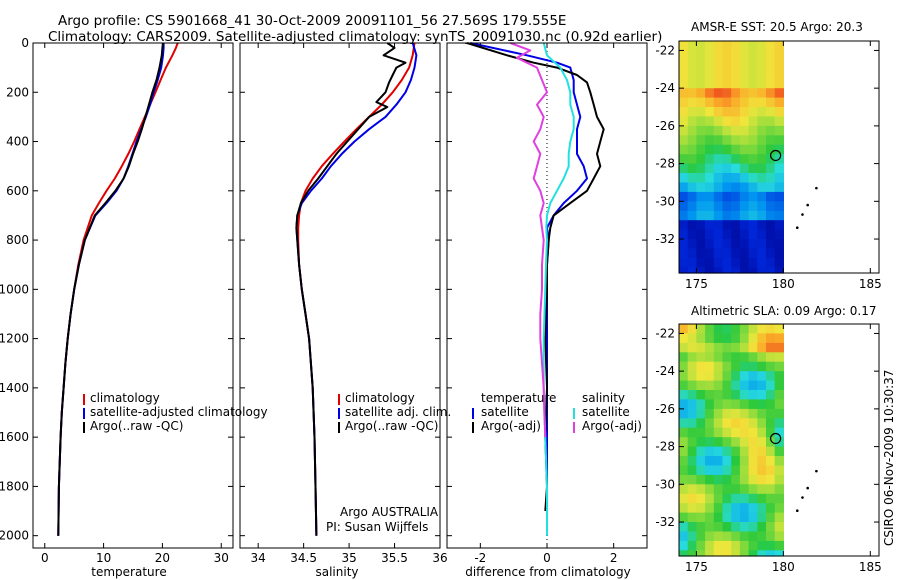  What do you see at coordinates (17, 191) in the screenshot?
I see `depth-tick-label: 600` at bounding box center [17, 191].